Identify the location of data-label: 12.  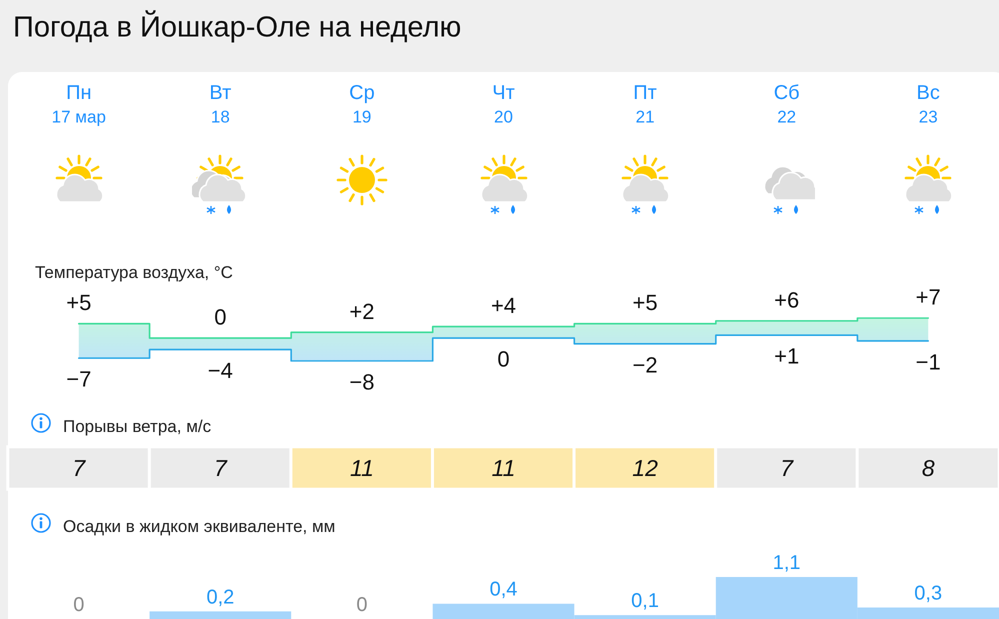
(645, 468).